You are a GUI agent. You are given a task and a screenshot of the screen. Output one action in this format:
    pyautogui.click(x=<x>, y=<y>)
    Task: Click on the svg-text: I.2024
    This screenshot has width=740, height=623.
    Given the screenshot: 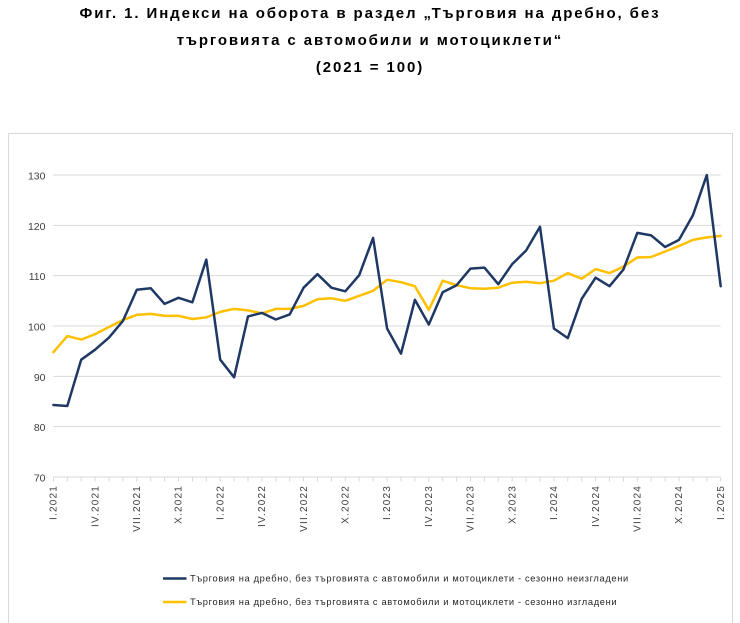 What is the action you would take?
    pyautogui.click(x=554, y=502)
    